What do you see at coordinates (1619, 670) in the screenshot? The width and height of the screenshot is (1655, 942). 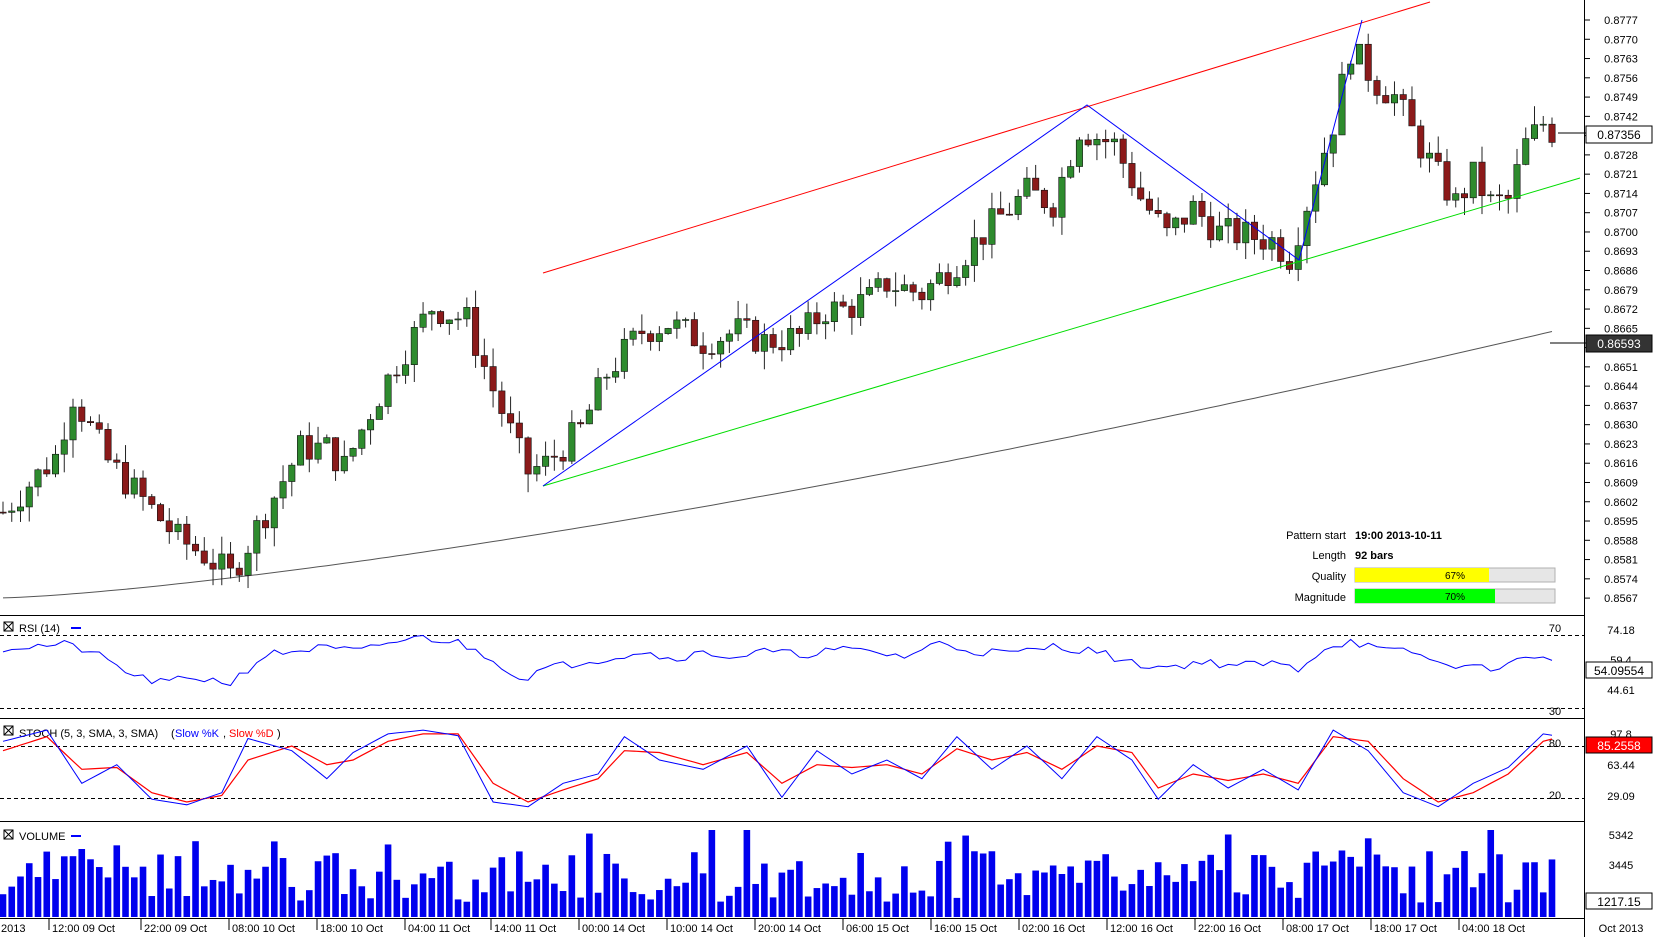 I see `rsi-current-flag` at bounding box center [1619, 670].